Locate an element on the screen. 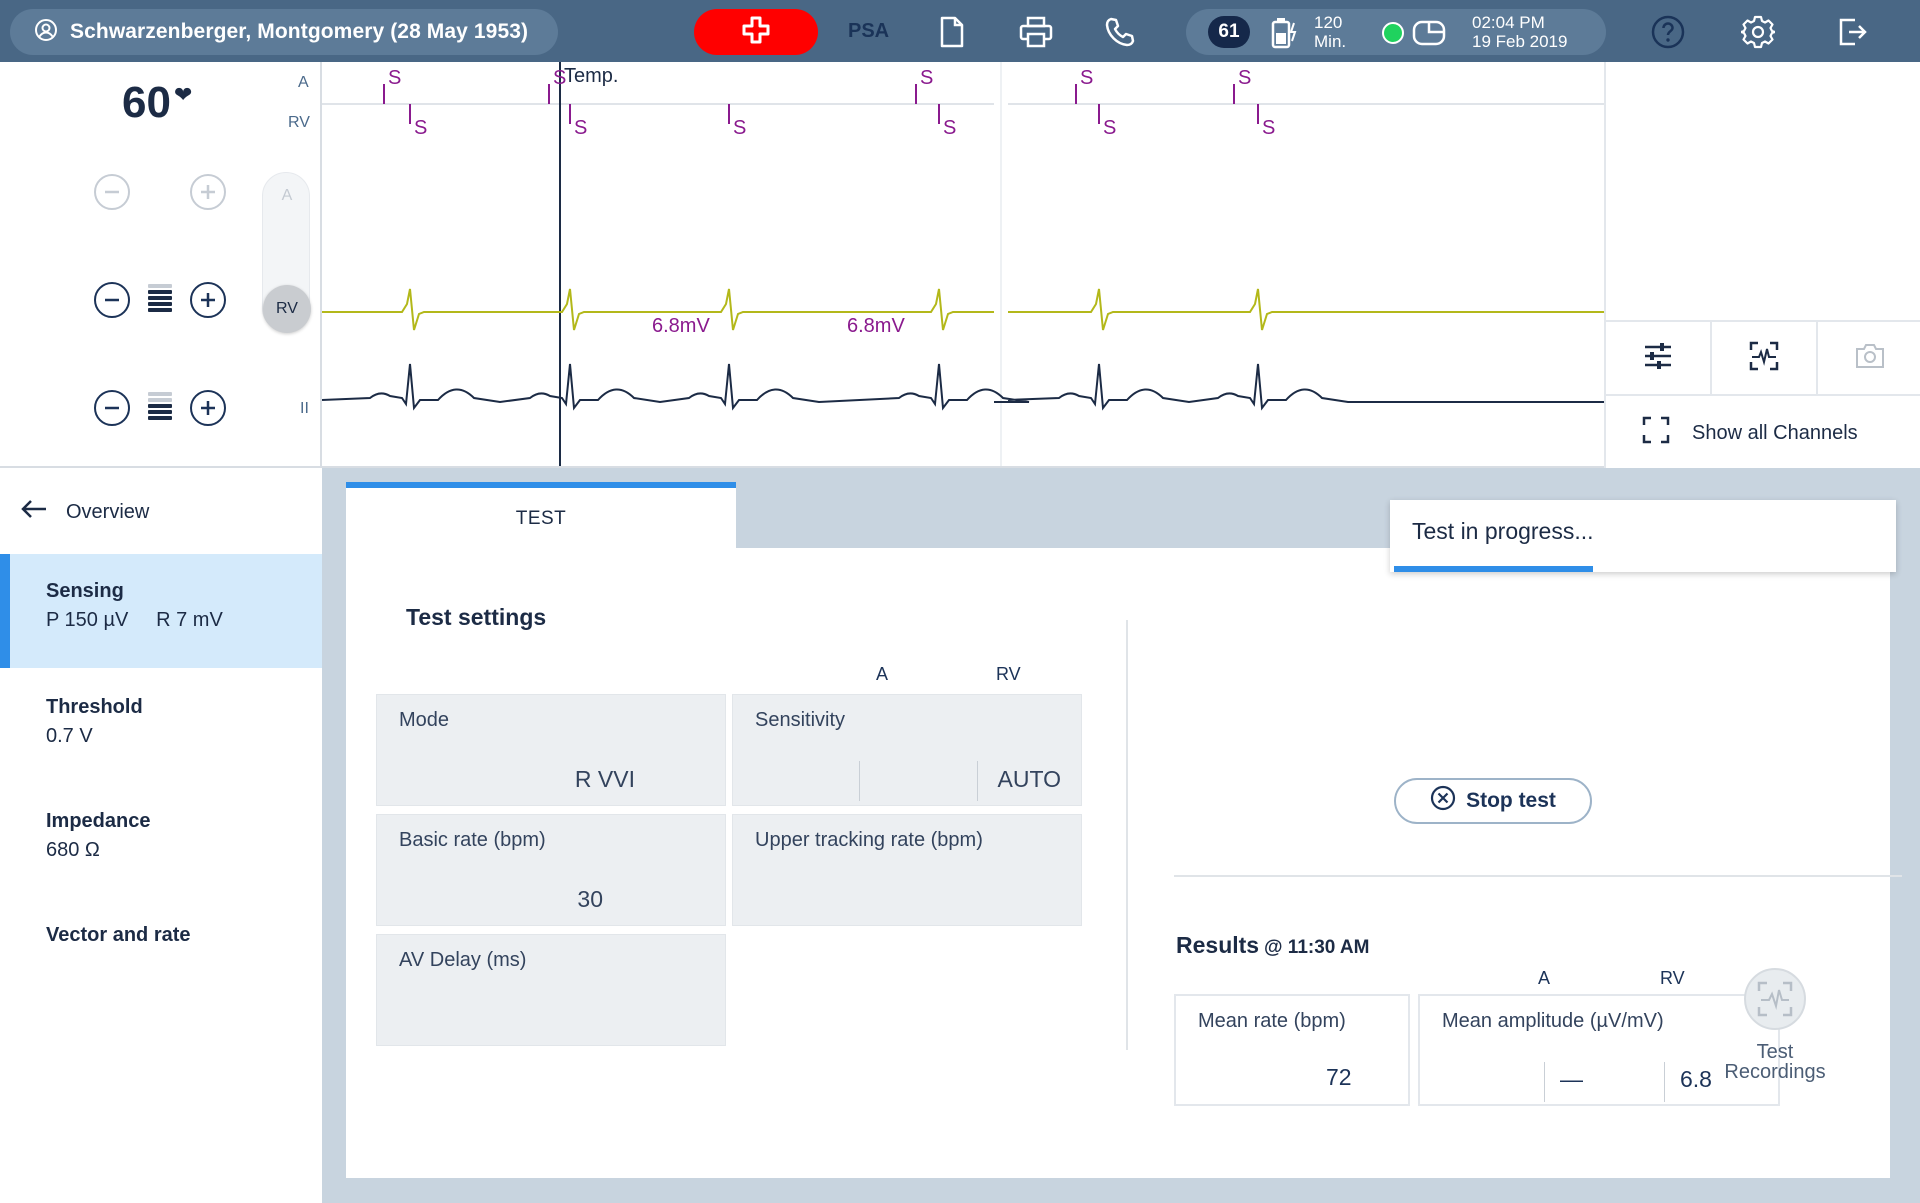  show-all-channels-label: Show all Channels is located at coordinates (1775, 432).